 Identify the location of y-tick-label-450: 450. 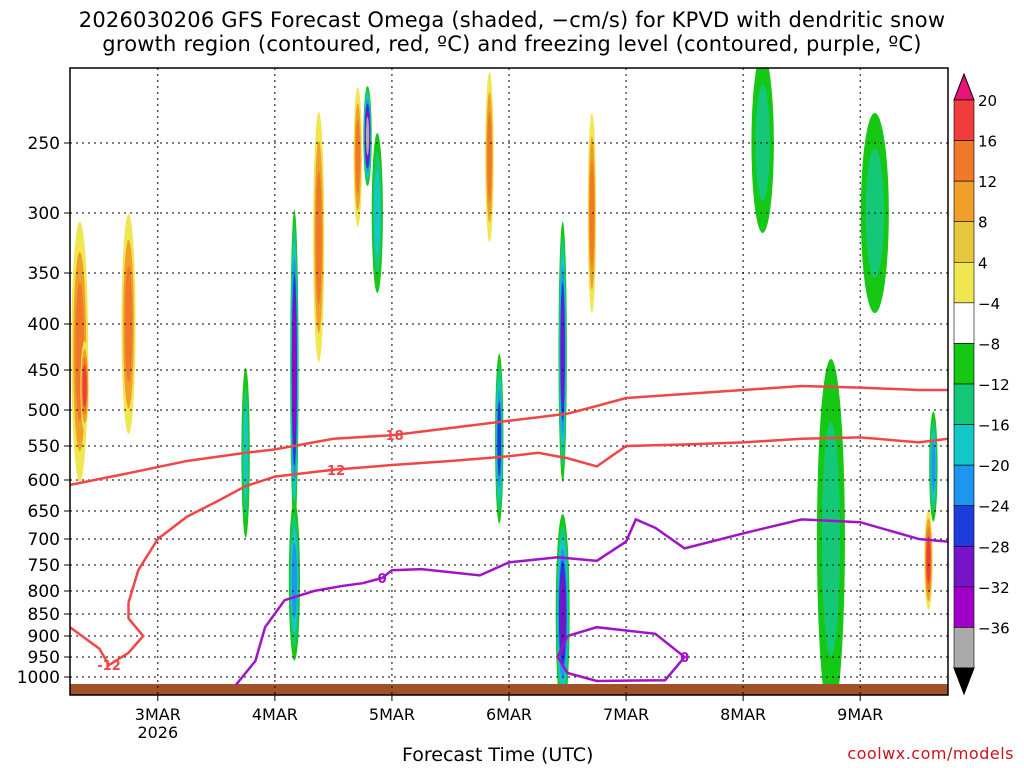
(44, 371).